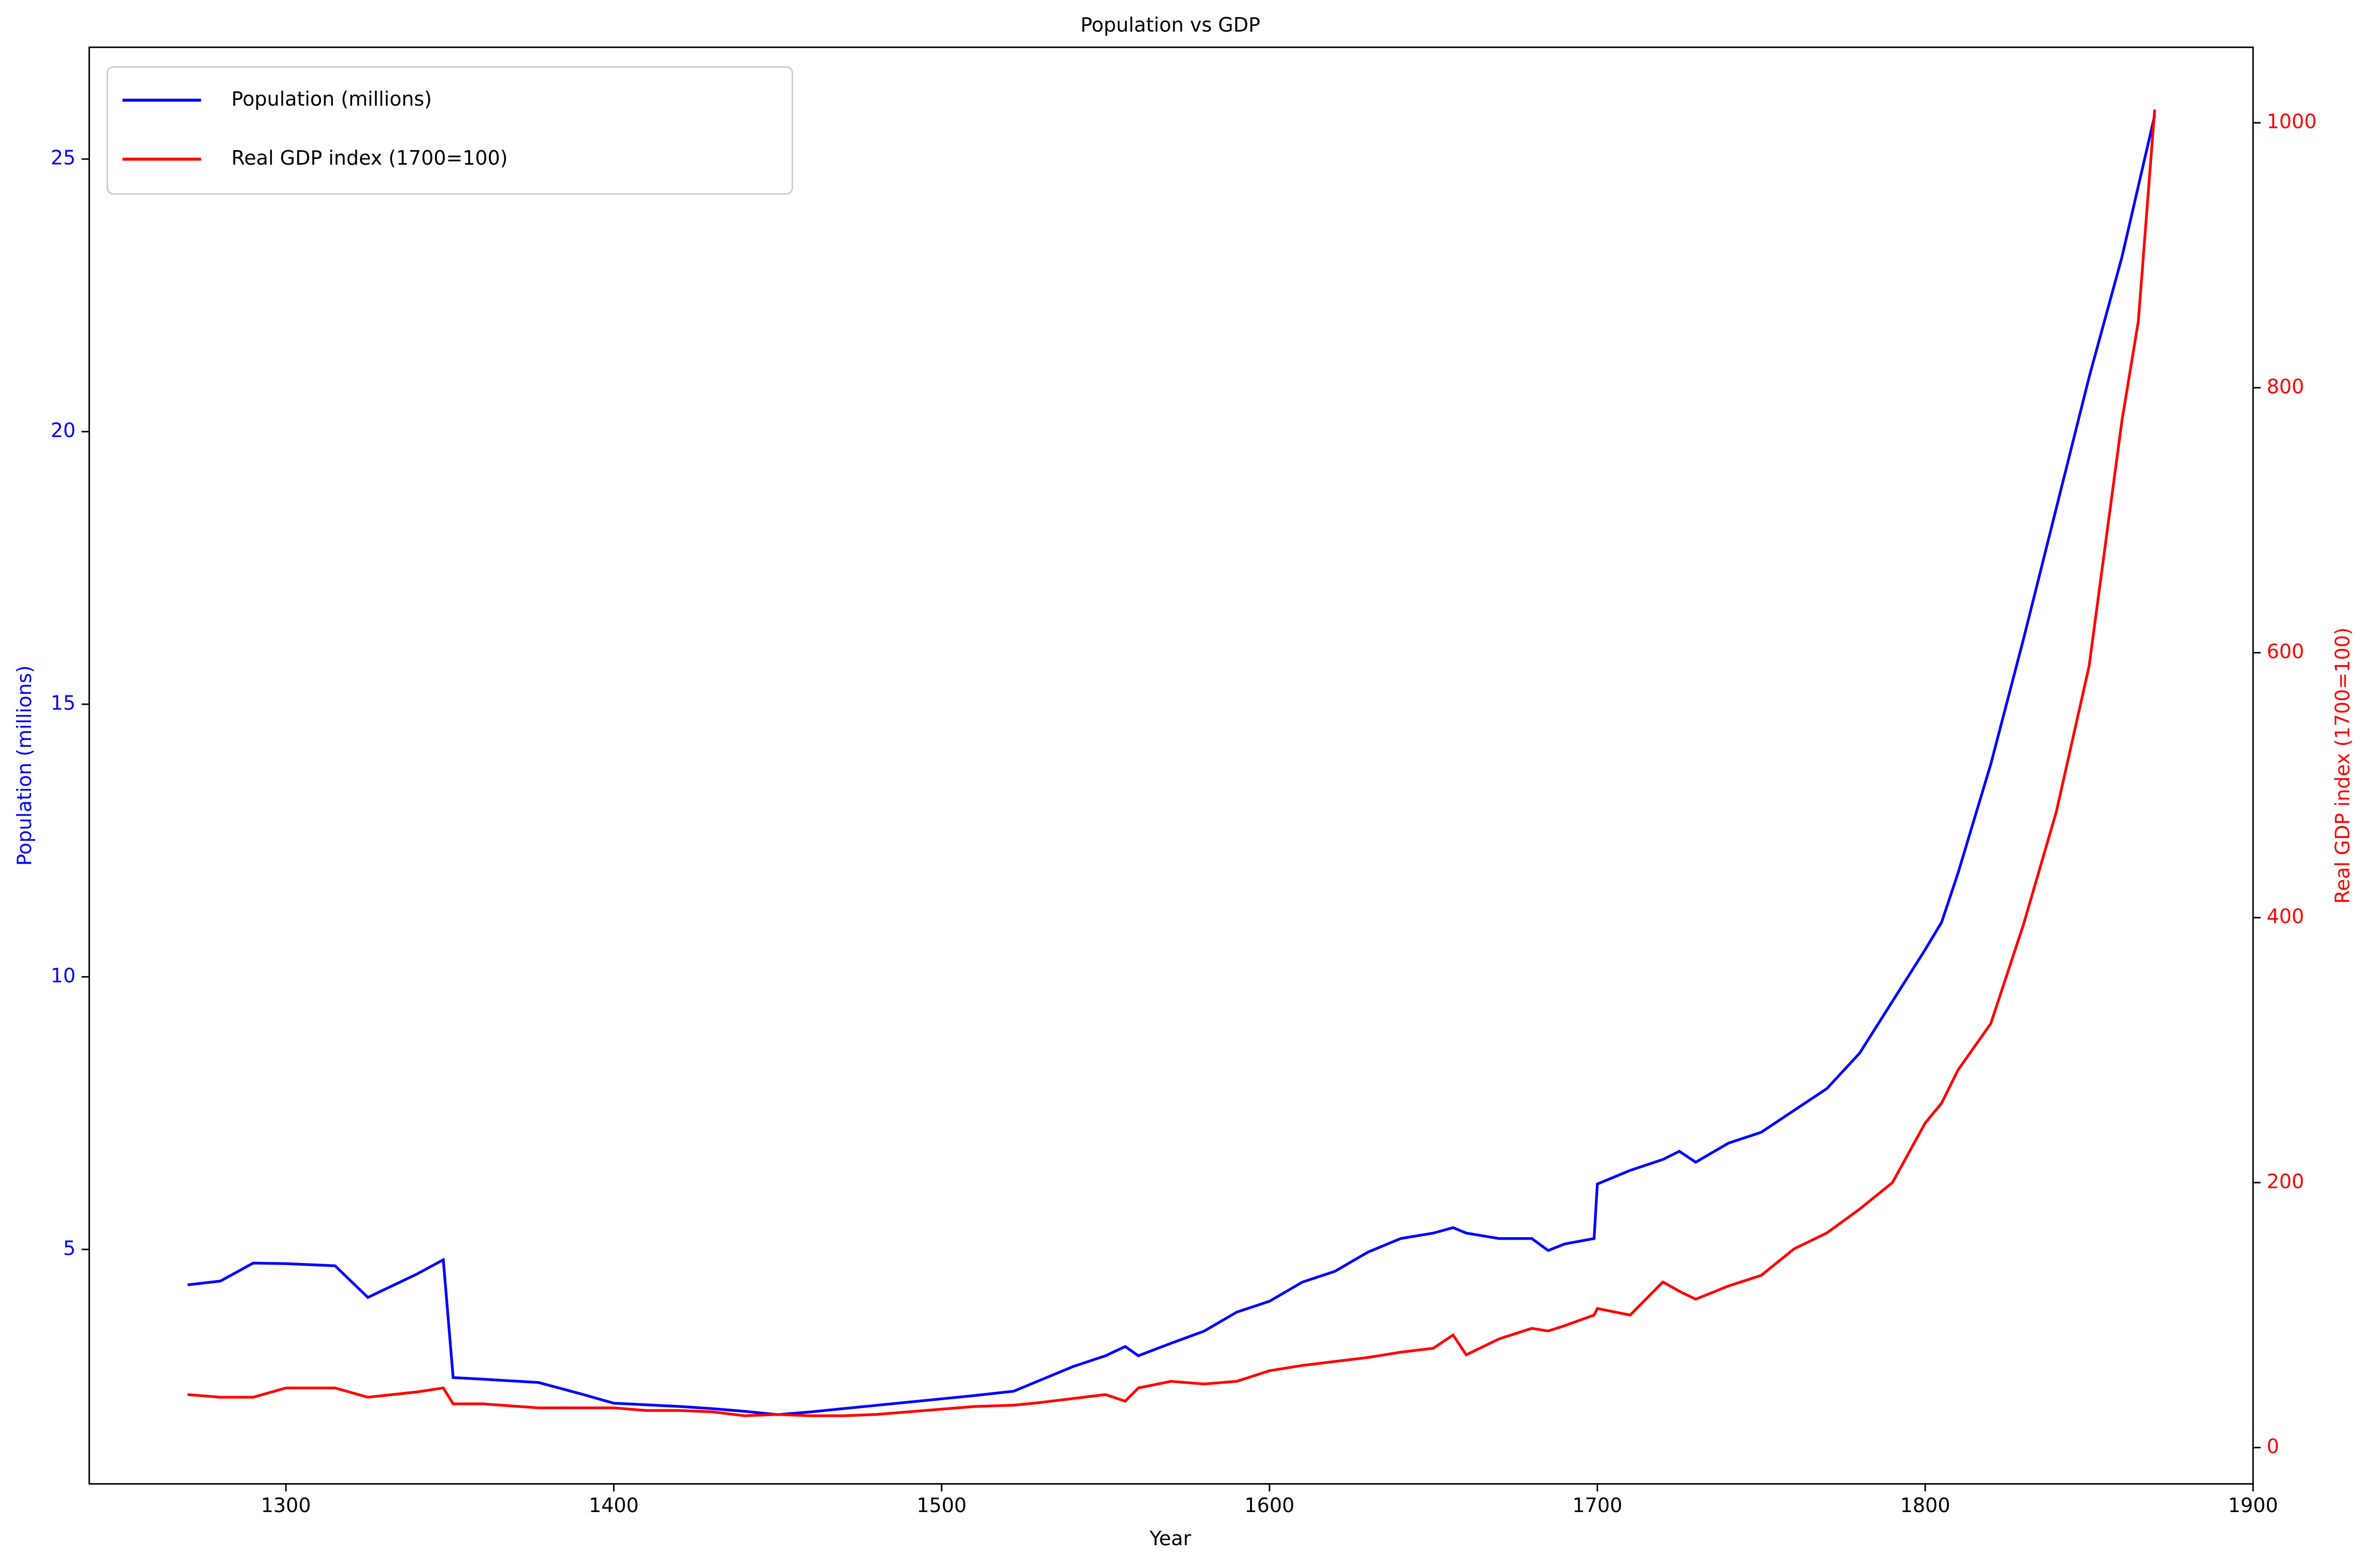 The width and height of the screenshot is (2371, 1568). Describe the element at coordinates (1170, 1538) in the screenshot. I see `x-axis-label: Year` at that location.